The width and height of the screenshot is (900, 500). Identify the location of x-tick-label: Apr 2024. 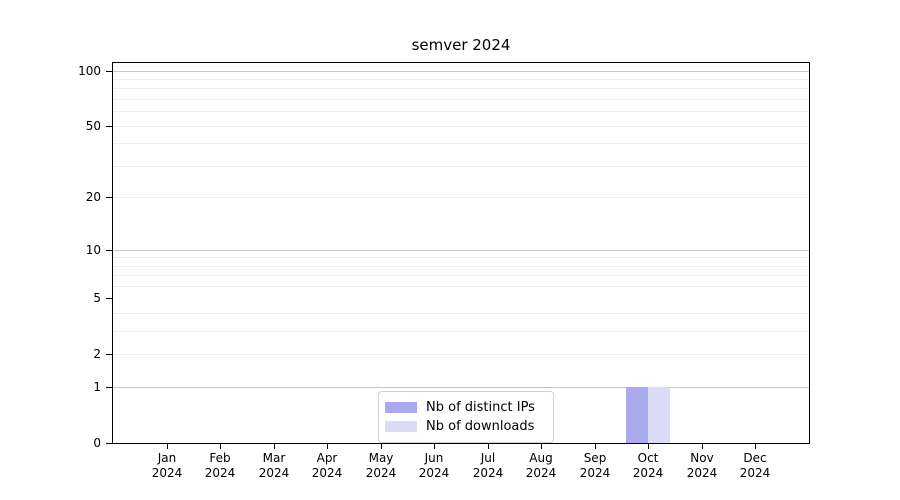
(327, 466).